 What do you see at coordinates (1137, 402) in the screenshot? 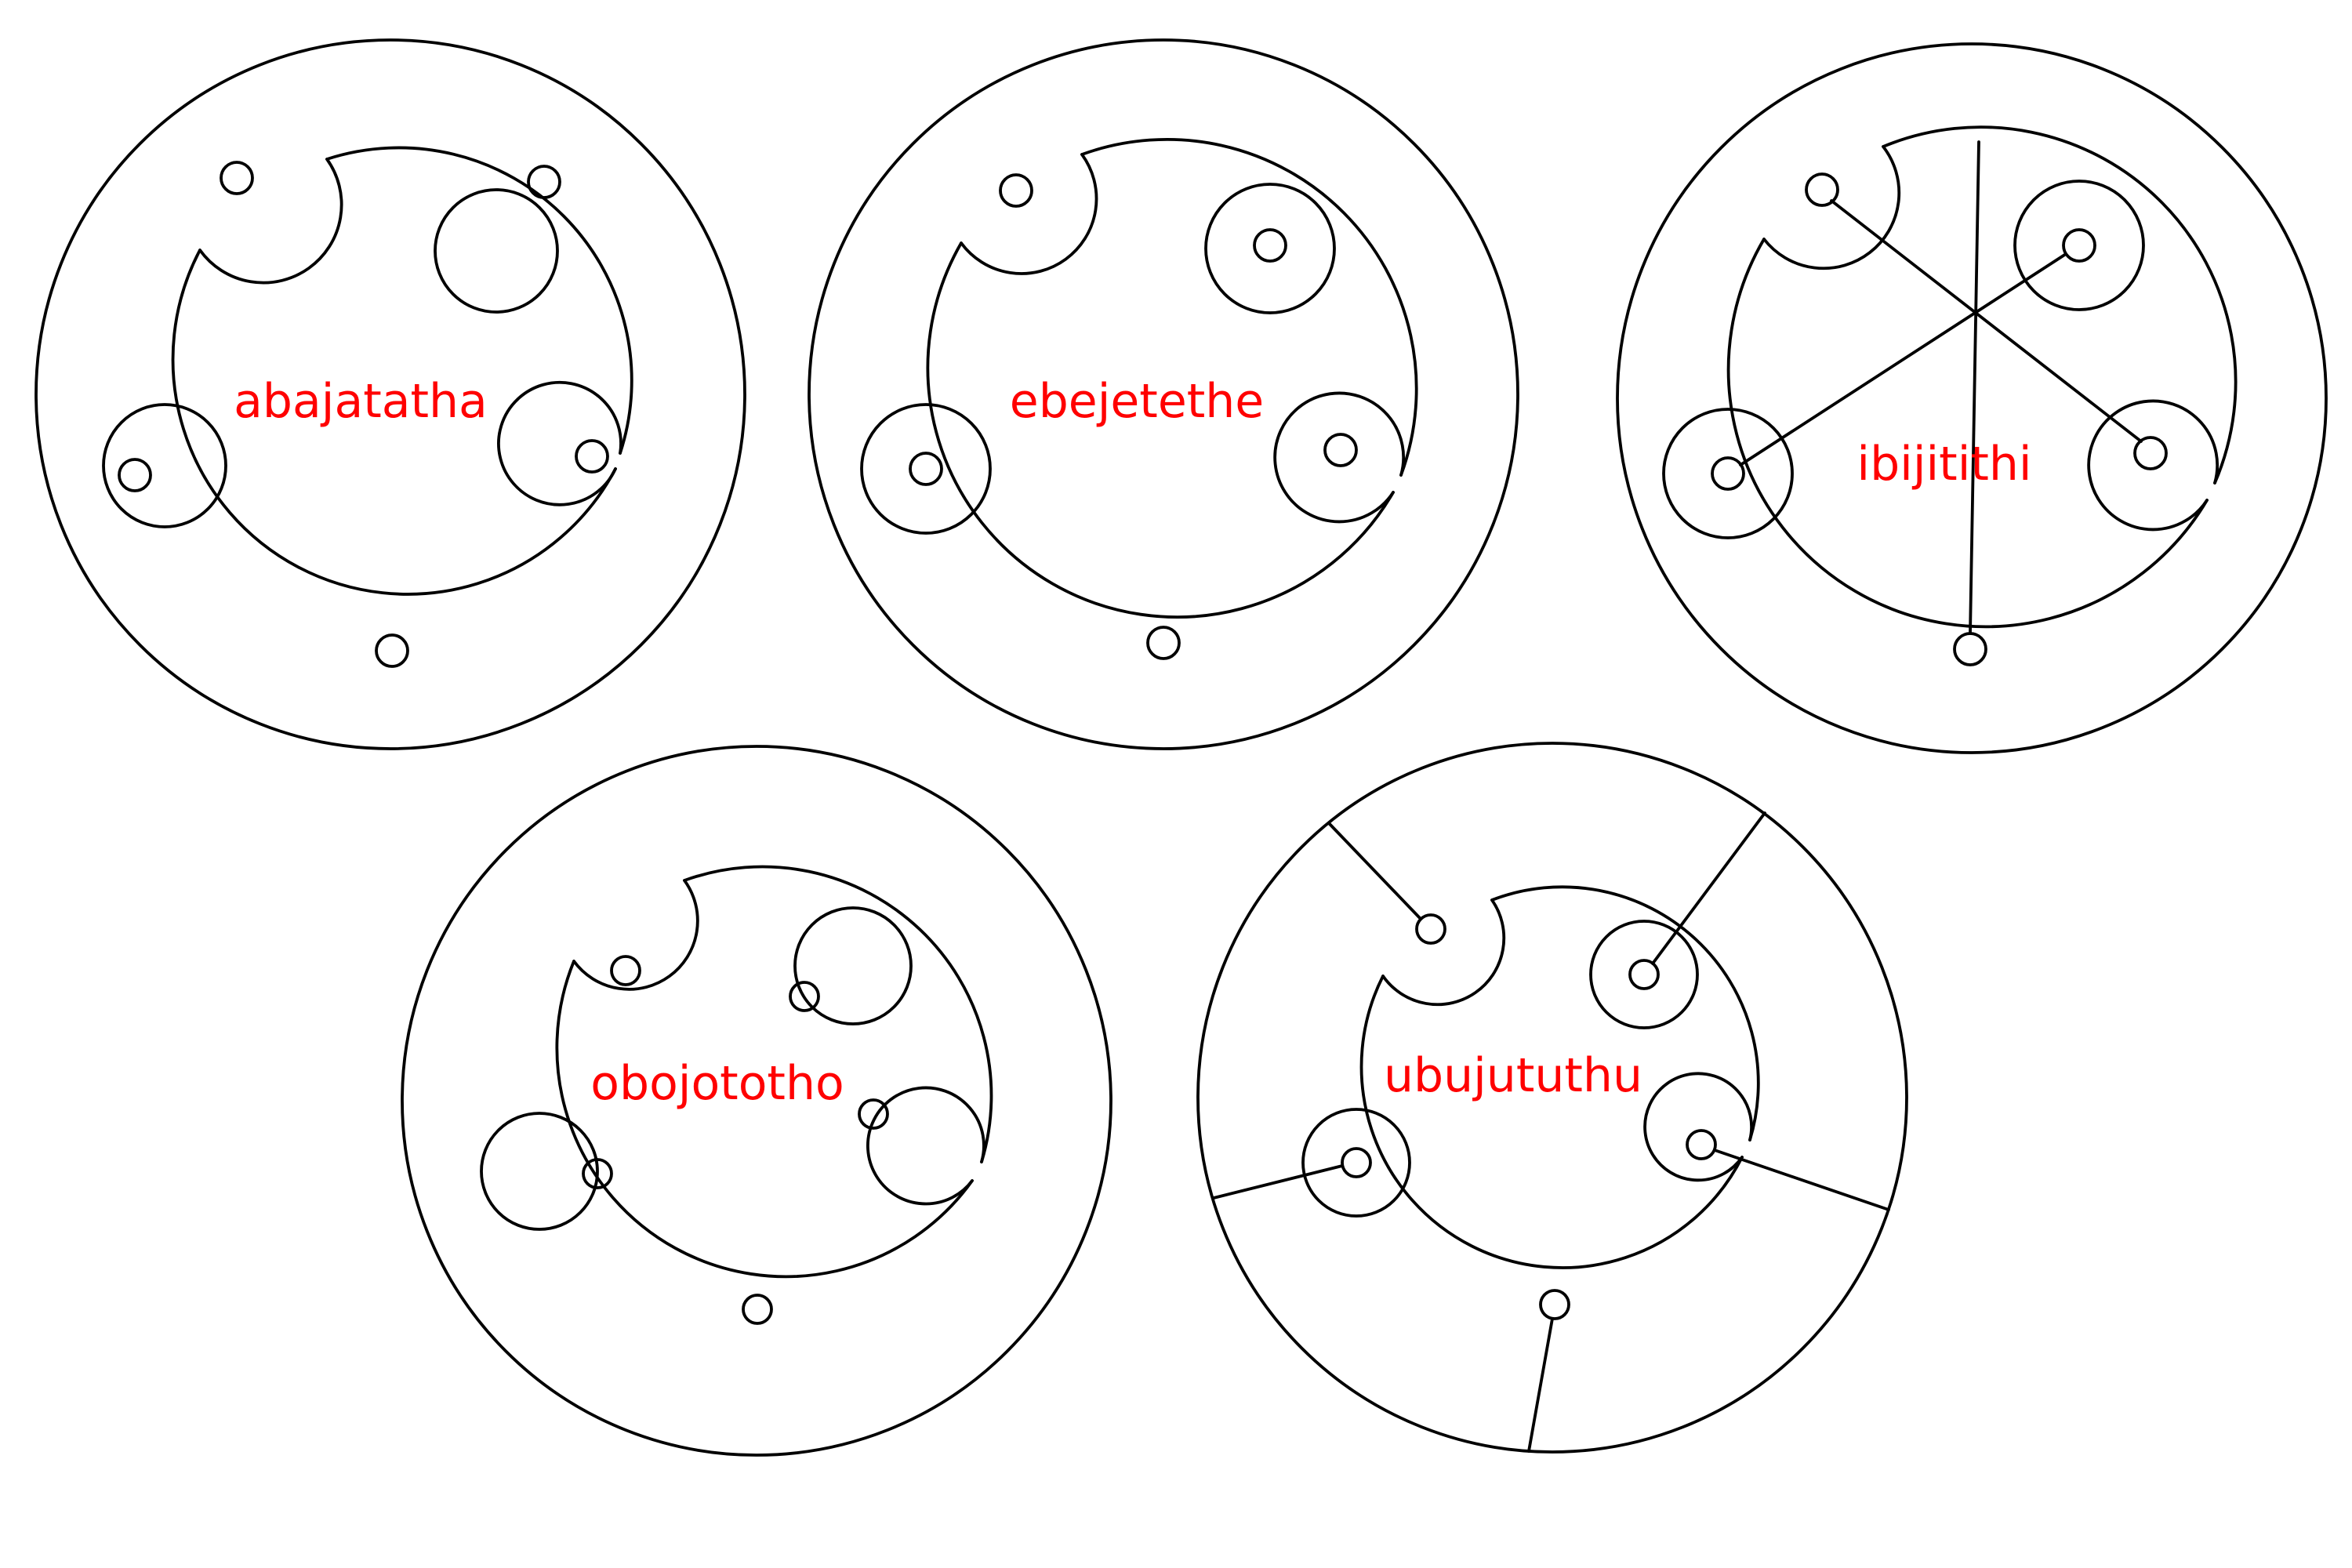
I see `word-label: ebejetethe` at bounding box center [1137, 402].